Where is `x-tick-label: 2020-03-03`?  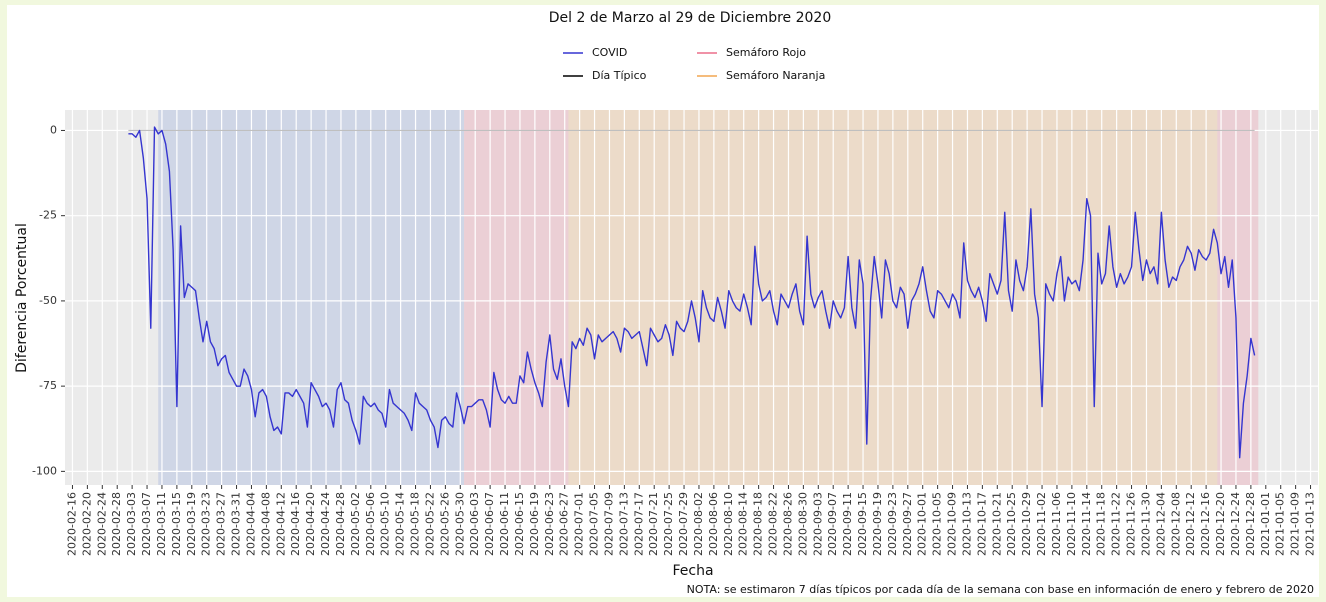 x-tick-label: 2020-03-03 is located at coordinates (131, 524).